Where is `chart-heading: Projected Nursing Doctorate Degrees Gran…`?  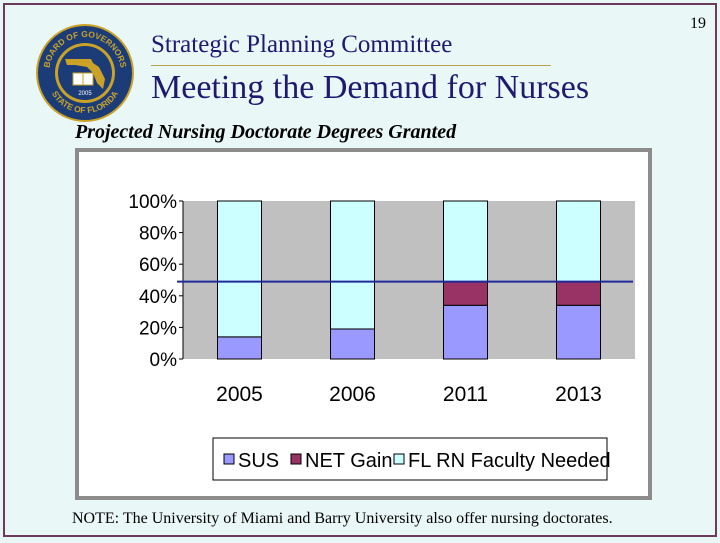 chart-heading: Projected Nursing Doctorate Degrees Gran… is located at coordinates (266, 132).